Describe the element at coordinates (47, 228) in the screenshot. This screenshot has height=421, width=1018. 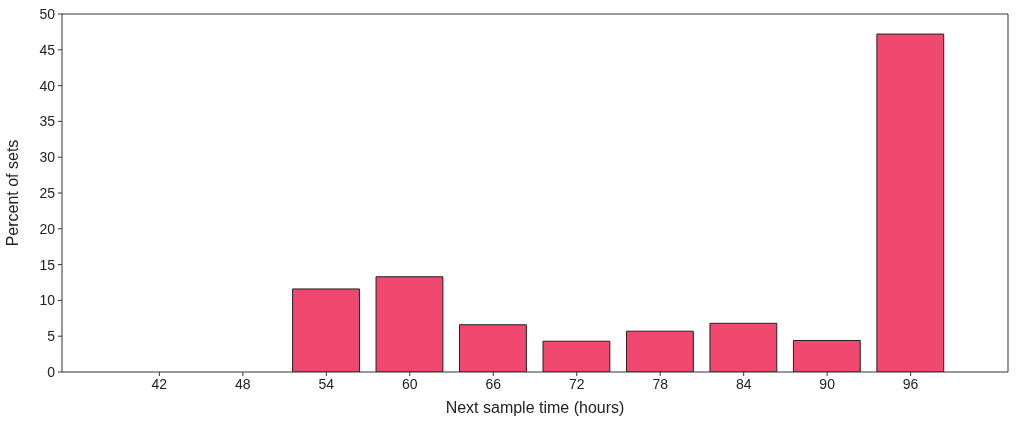
I see `y-tick-label: 20` at that location.